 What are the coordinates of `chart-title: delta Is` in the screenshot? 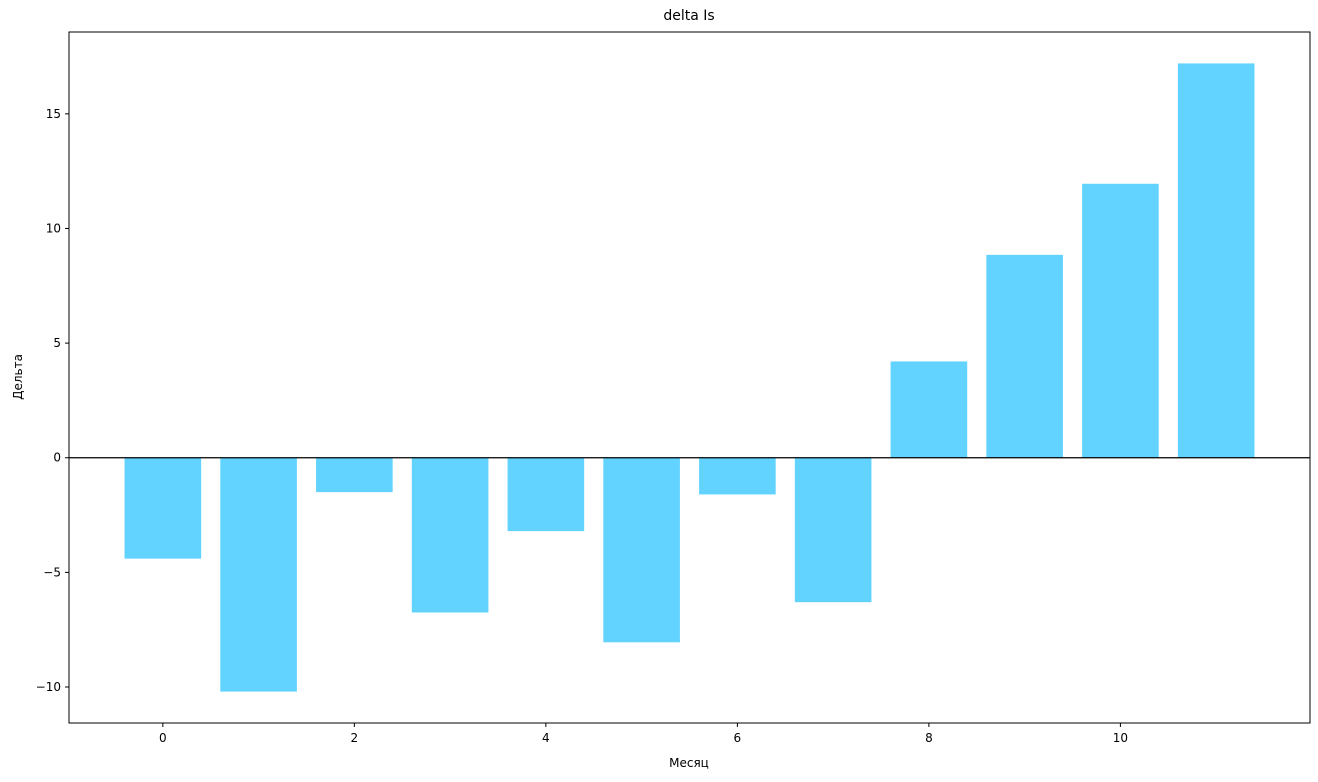 It's located at (688, 16).